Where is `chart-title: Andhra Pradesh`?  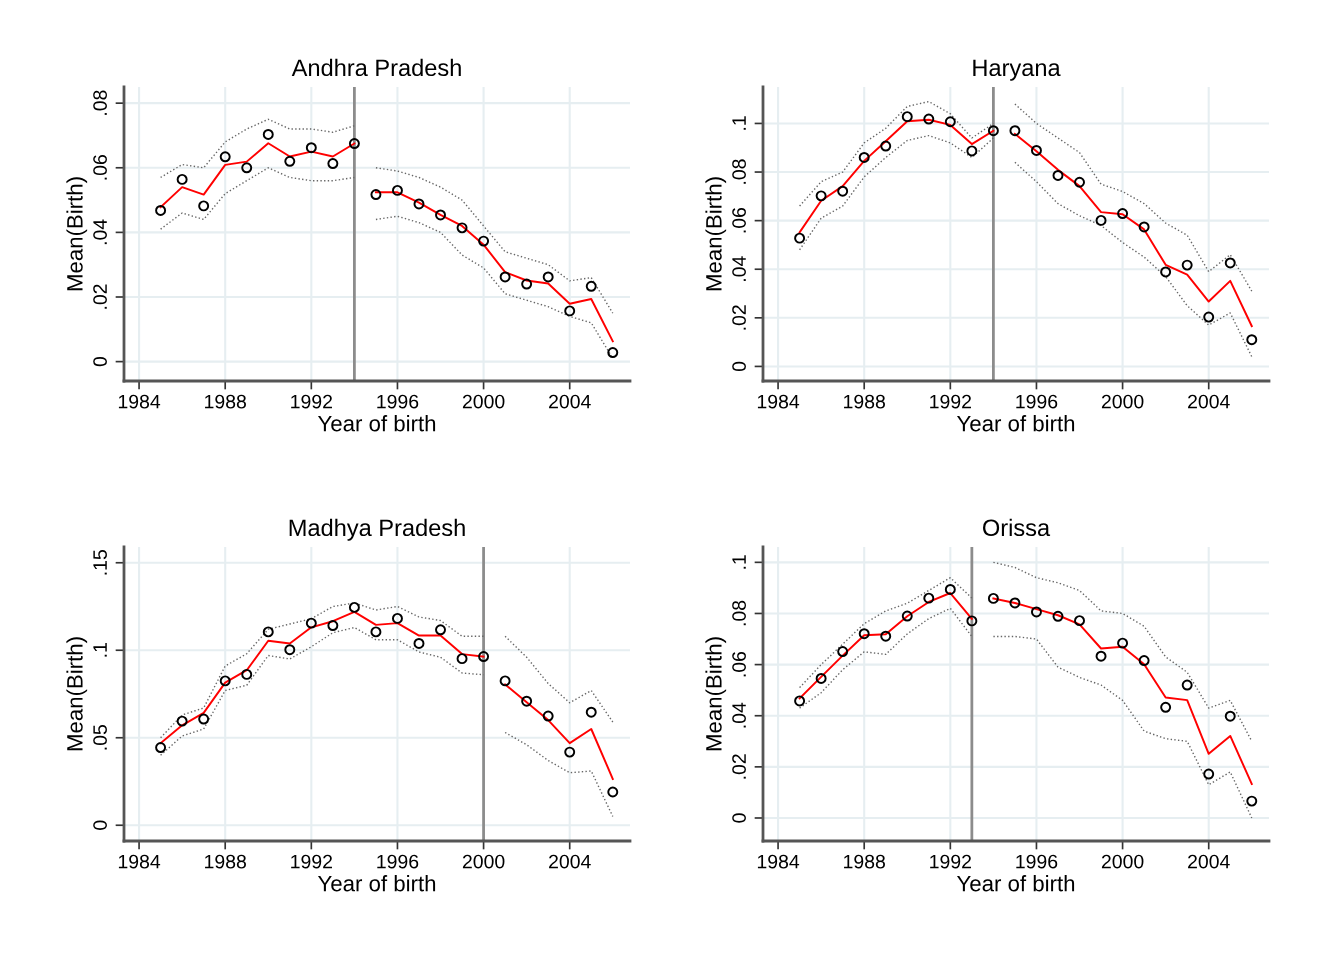
chart-title: Andhra Pradesh is located at coordinates (376, 67).